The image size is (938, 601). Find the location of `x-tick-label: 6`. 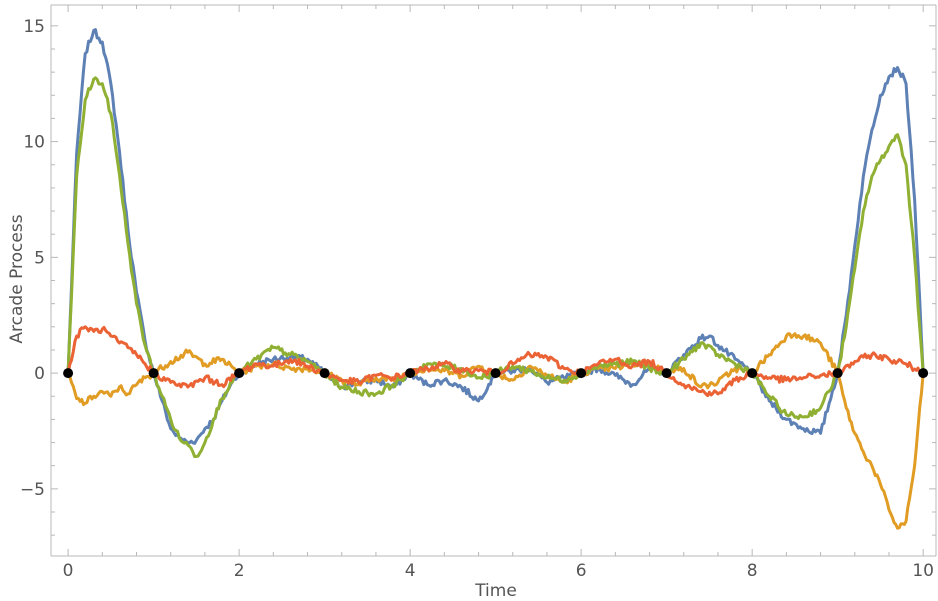

x-tick-label: 6 is located at coordinates (581, 571).